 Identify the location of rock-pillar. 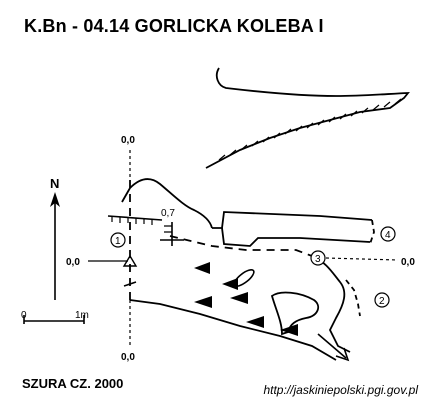
(295, 313).